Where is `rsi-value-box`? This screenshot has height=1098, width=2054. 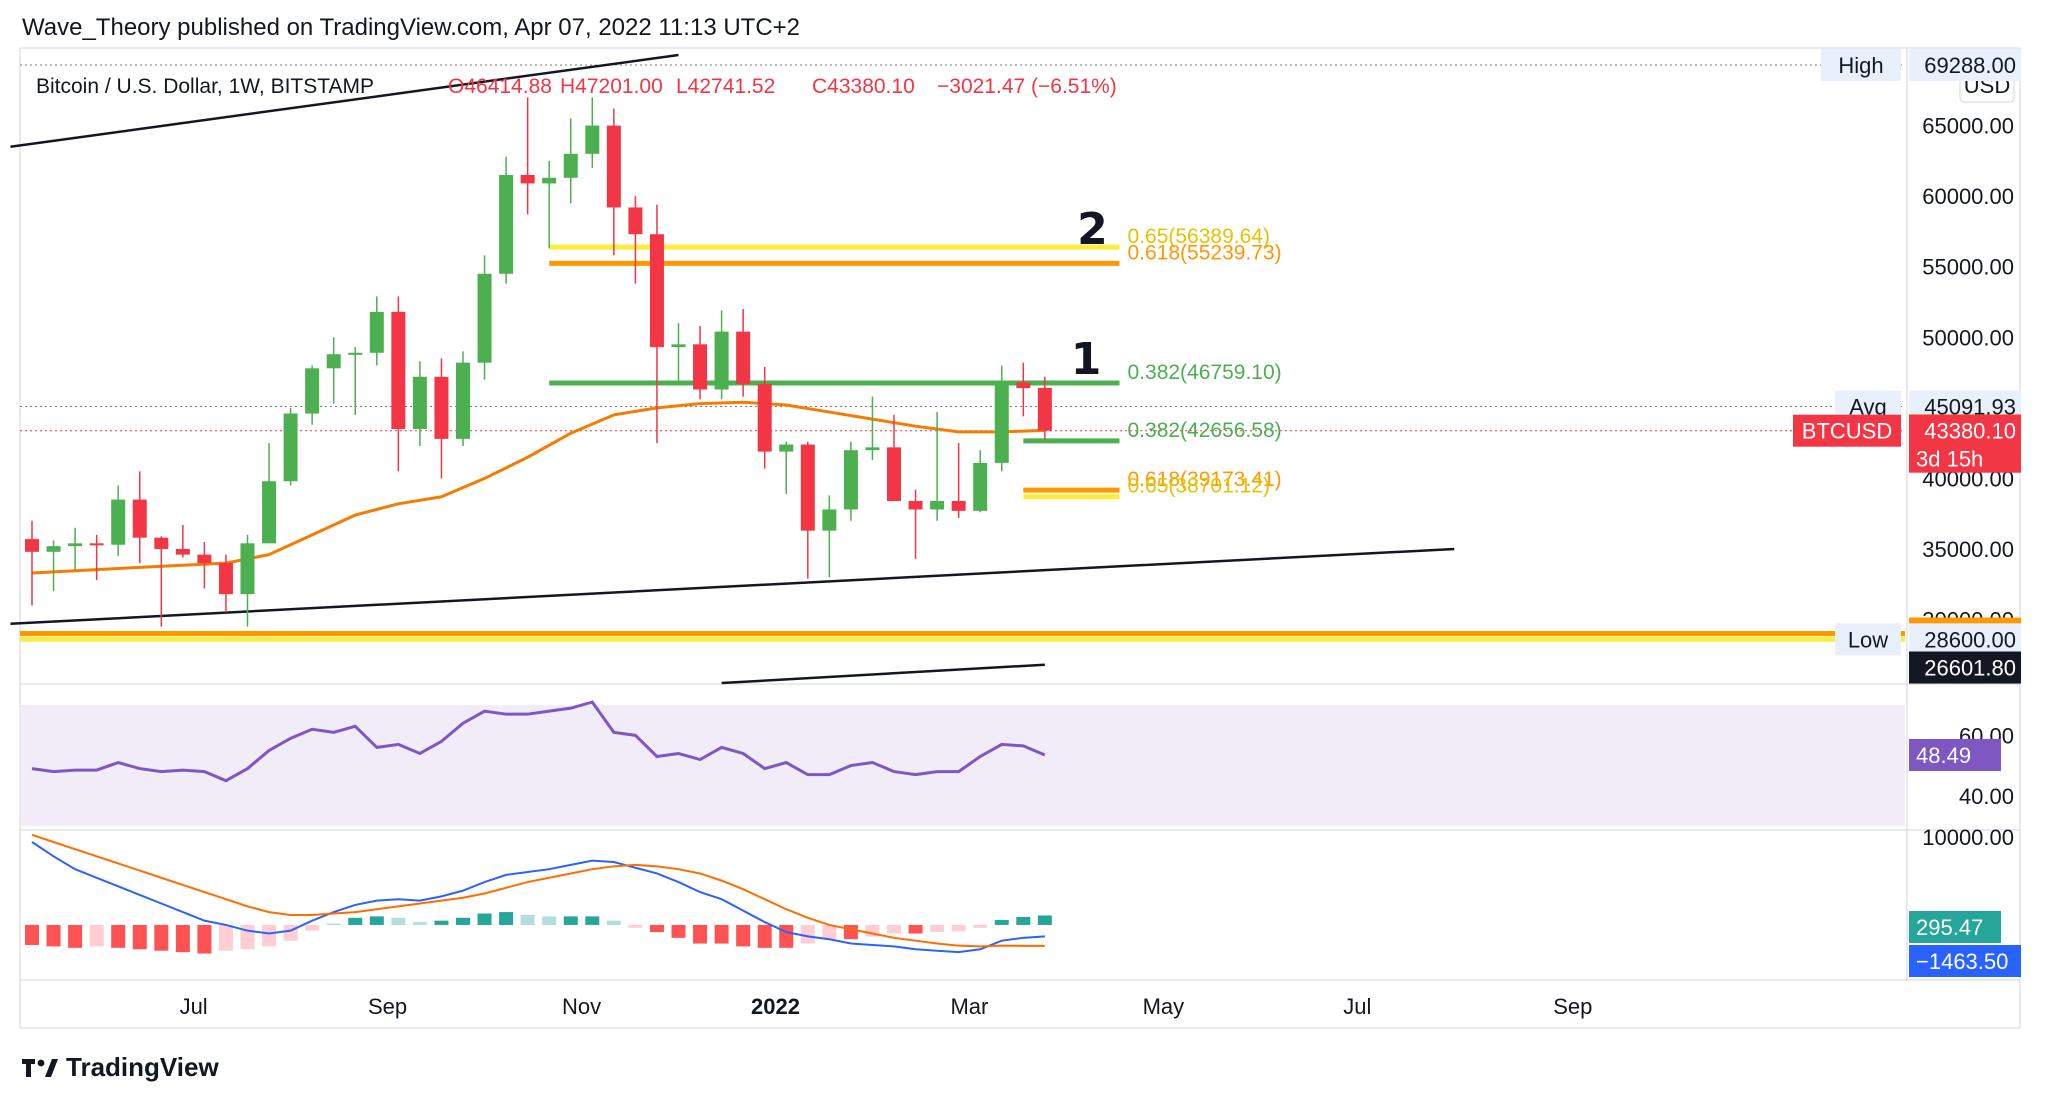 rsi-value-box is located at coordinates (1955, 754).